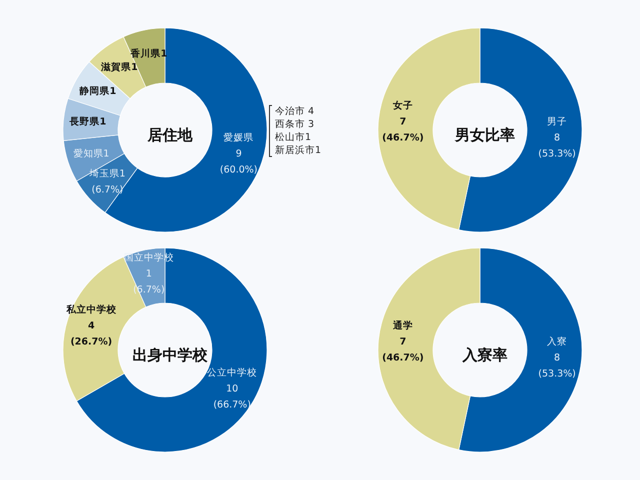  I want to click on slice-label: 私立中学校, so click(91, 310).